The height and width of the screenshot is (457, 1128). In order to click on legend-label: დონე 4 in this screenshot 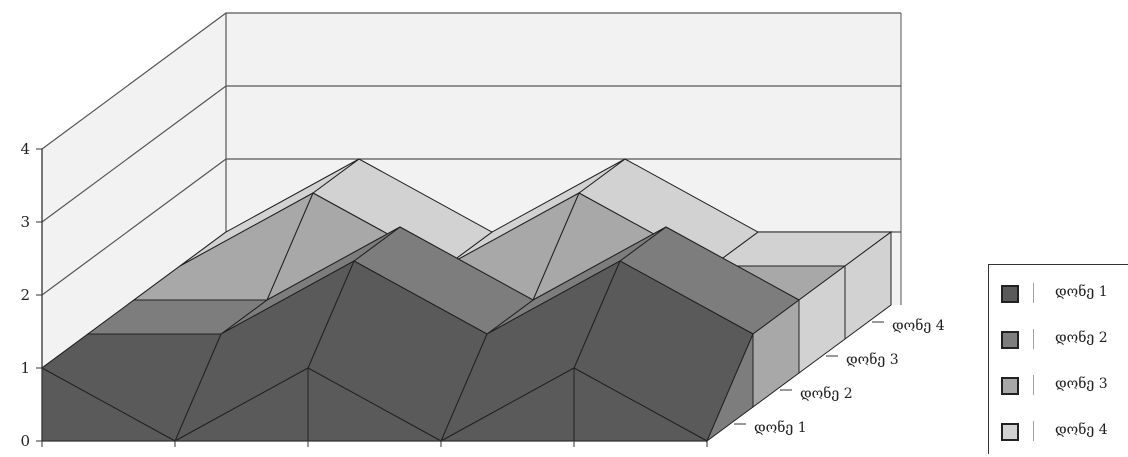, I will do `click(1081, 430)`.